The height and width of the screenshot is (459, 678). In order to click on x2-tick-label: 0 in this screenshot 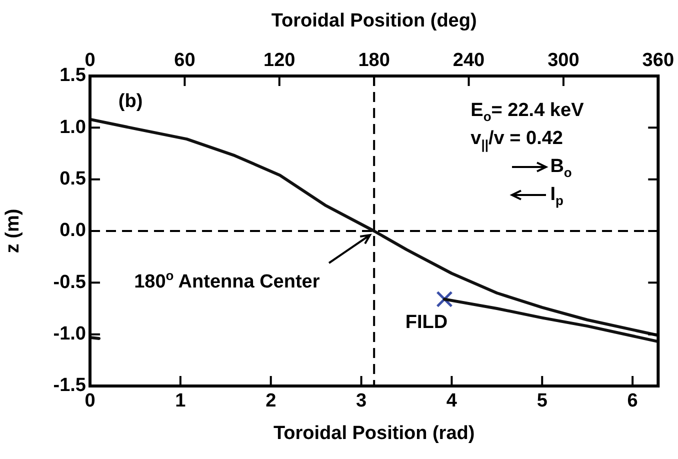, I will do `click(90, 60)`.